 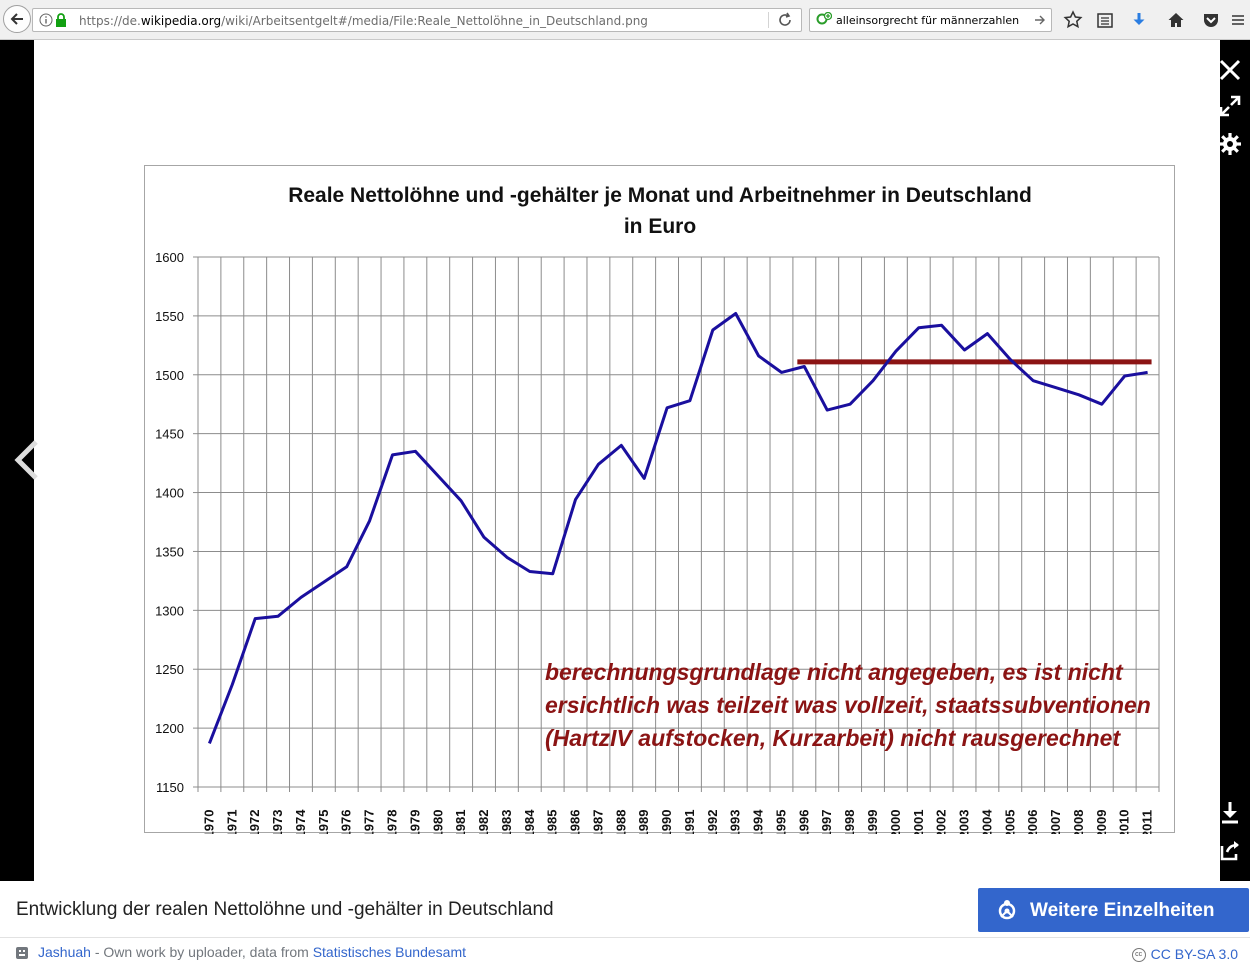 What do you see at coordinates (346, 822) in the screenshot?
I see `x-tick-label: 1976` at bounding box center [346, 822].